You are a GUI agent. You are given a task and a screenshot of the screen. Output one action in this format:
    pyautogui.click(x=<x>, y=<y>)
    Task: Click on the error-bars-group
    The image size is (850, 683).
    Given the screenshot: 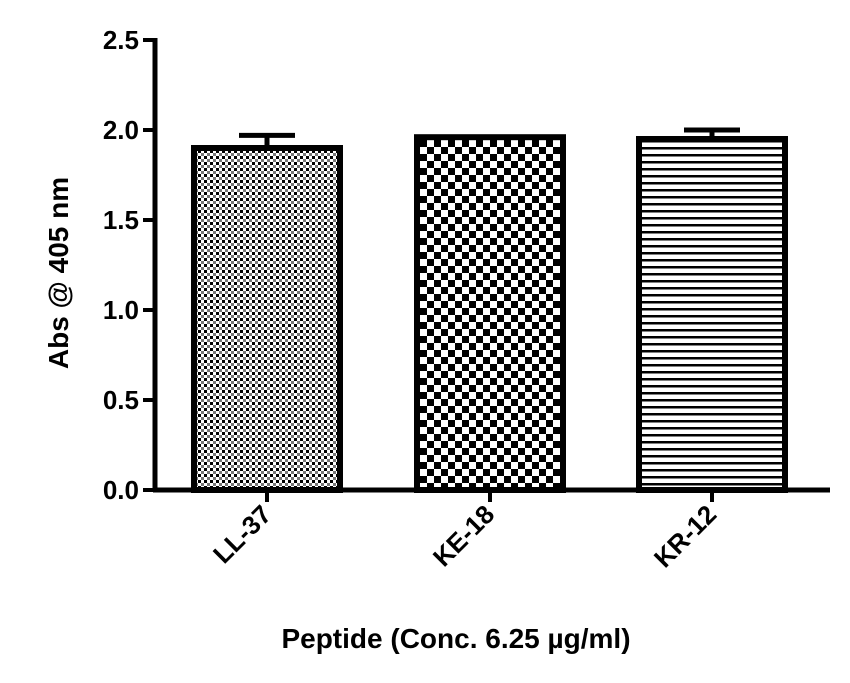 What is the action you would take?
    pyautogui.click(x=489, y=137)
    